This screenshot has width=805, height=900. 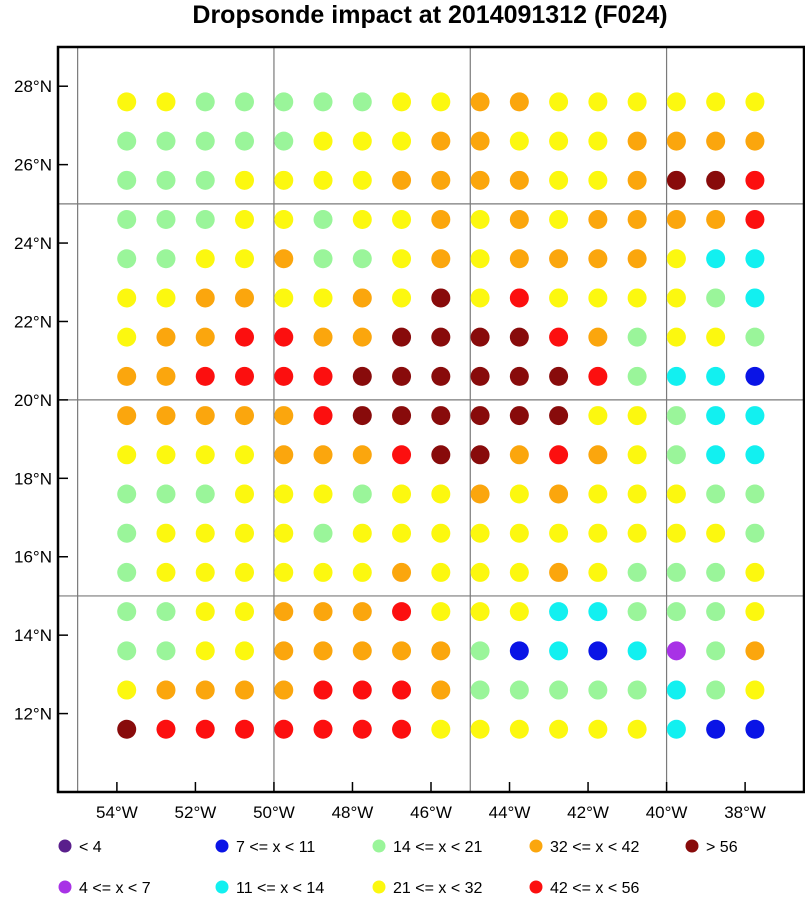 What do you see at coordinates (33, 400) in the screenshot?
I see `lat-tick-label: 20°N` at bounding box center [33, 400].